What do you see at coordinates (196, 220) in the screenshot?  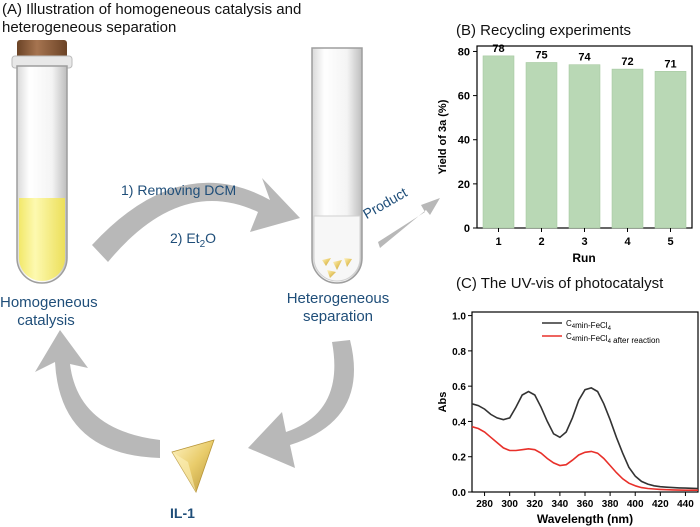 I see `arrow-removing-solvent` at bounding box center [196, 220].